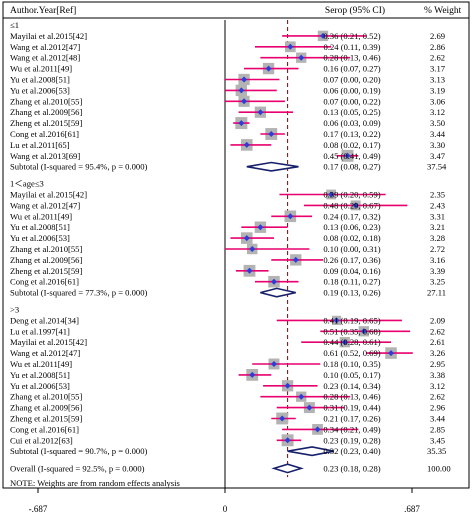 The width and height of the screenshot is (472, 526). What do you see at coordinates (351, 408) in the screenshot?
I see `estimate-g2-s8: 0.31 (0.19, 0.44)` at bounding box center [351, 408].